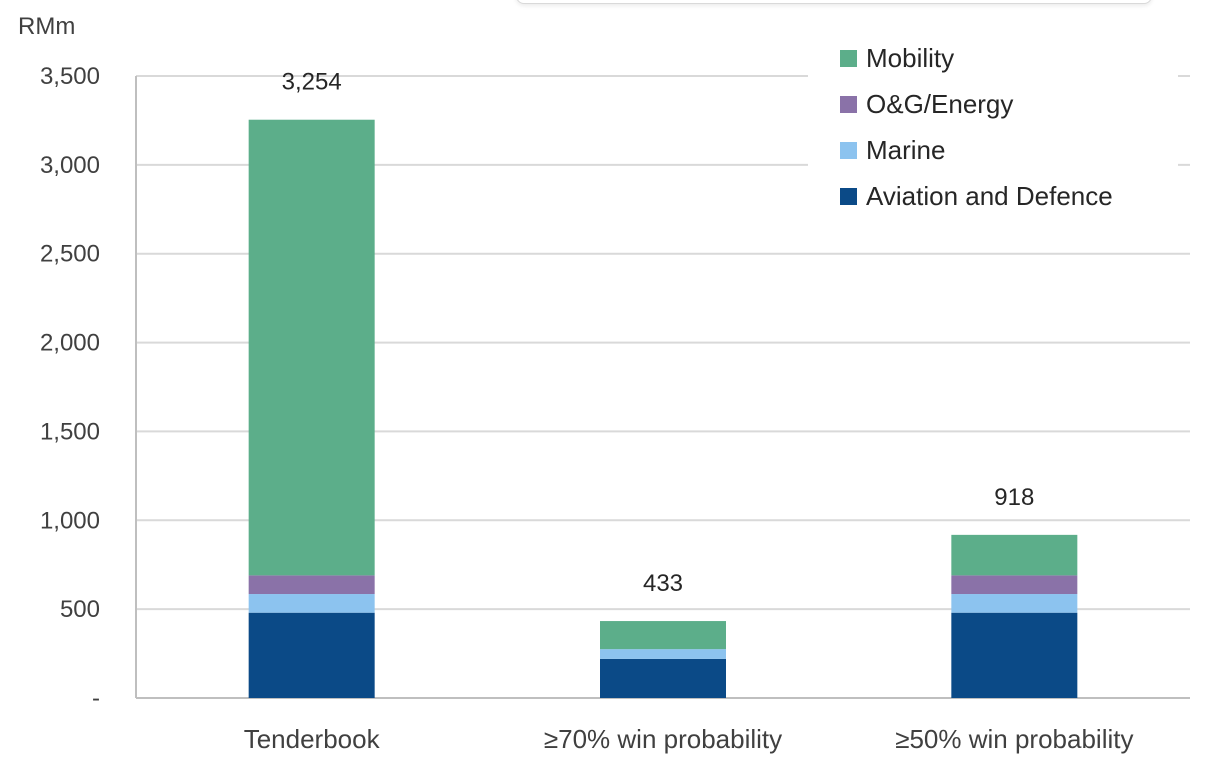 Image resolution: width=1211 pixels, height=776 pixels. I want to click on legend-label: Marine, so click(905, 150).